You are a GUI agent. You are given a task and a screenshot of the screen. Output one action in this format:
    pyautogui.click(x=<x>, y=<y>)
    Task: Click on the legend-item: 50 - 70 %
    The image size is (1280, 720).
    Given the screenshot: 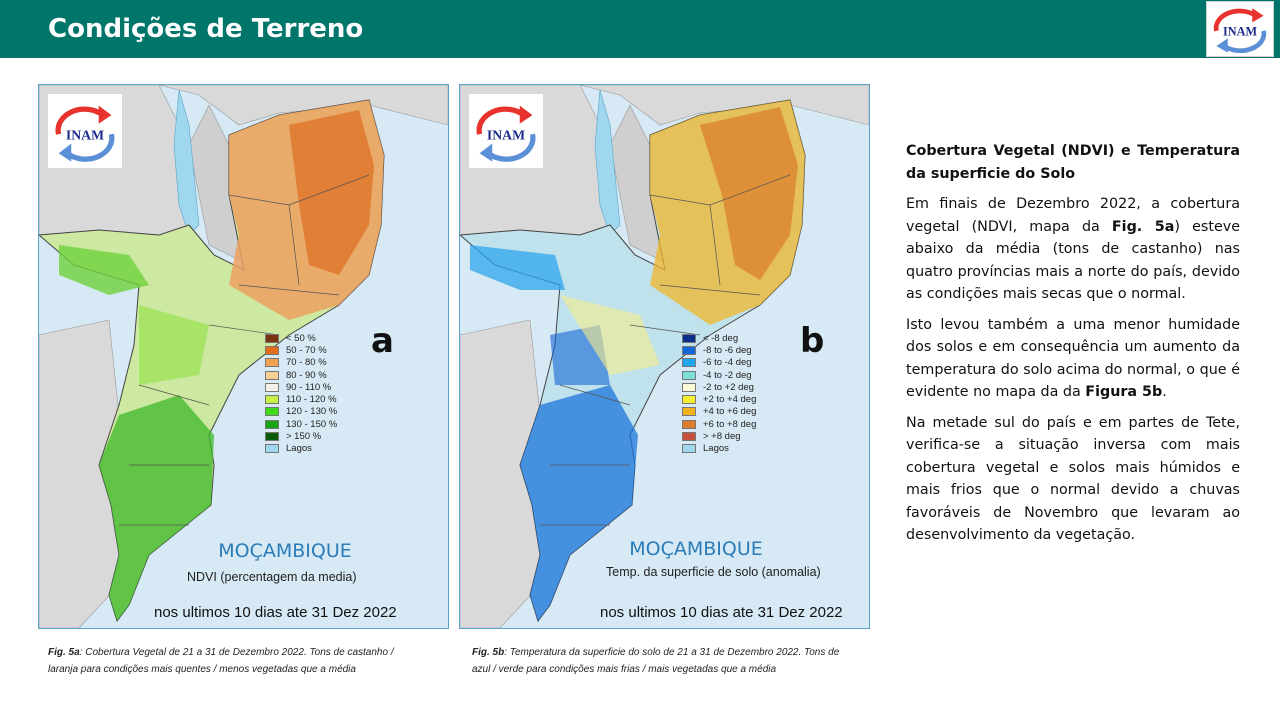 What is the action you would take?
    pyautogui.click(x=301, y=350)
    